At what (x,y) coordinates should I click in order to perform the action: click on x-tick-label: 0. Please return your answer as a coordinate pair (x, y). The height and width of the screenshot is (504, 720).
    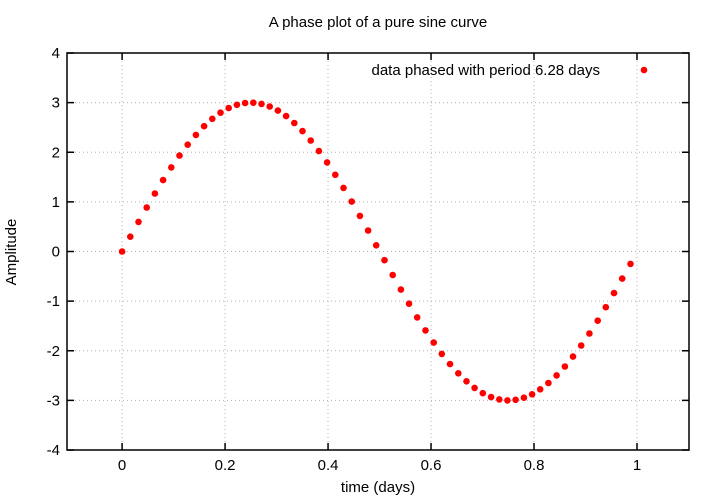
    Looking at the image, I should click on (122, 465).